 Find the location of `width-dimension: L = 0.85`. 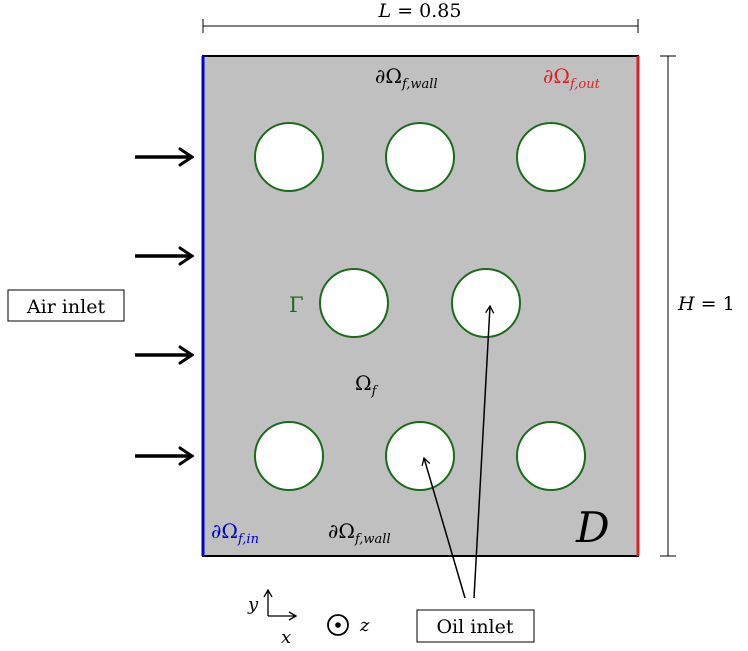

width-dimension: L = 0.85 is located at coordinates (420, 16).